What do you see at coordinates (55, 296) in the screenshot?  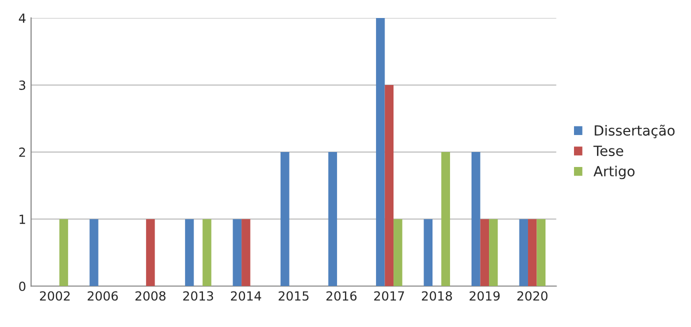 I see `x-tick-label: 2002` at bounding box center [55, 296].